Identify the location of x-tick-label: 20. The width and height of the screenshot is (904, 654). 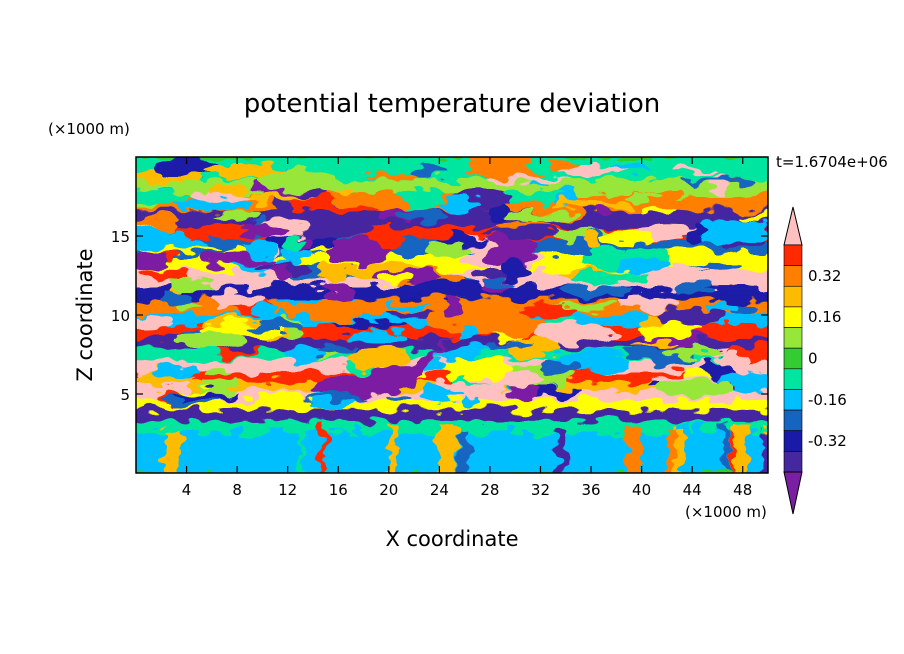
(388, 490).